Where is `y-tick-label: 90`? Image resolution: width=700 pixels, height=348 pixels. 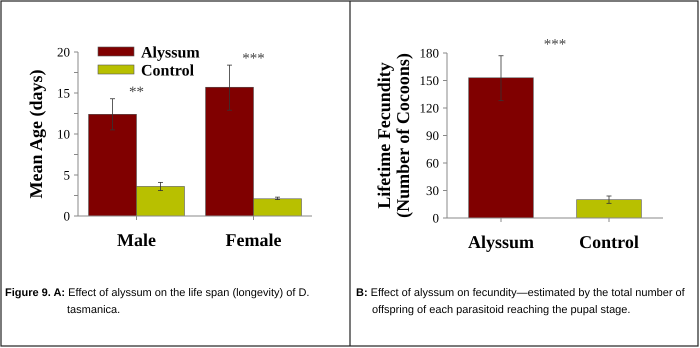
y-tick-label: 90 is located at coordinates (432, 136).